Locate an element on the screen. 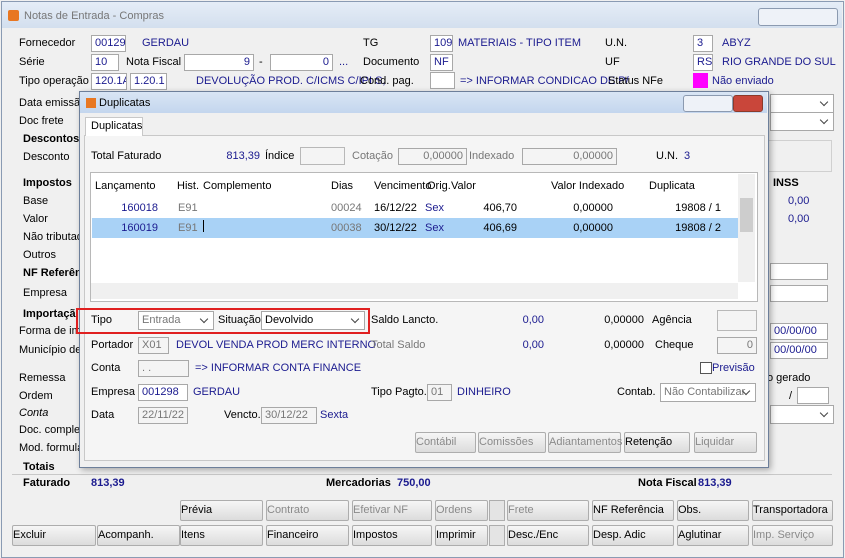 The width and height of the screenshot is (845, 558). row1: Contrato is located at coordinates (307, 510).